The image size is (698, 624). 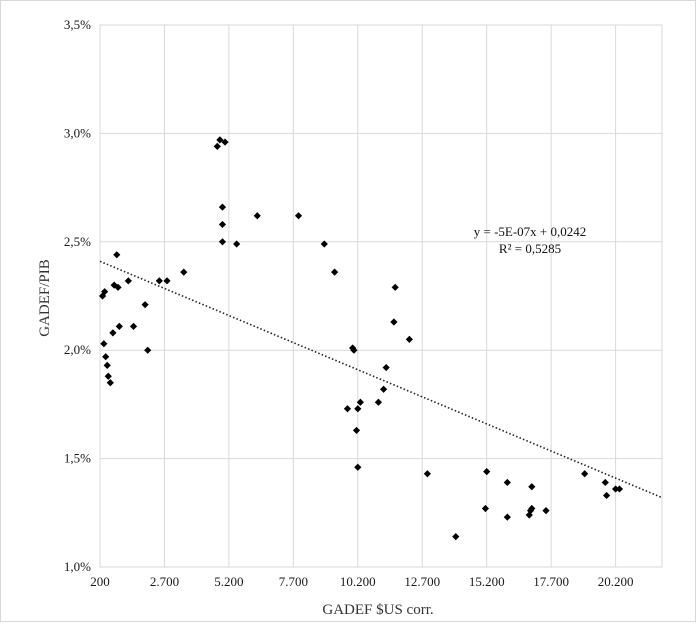 I want to click on x-tick-label: 5.200, so click(x=228, y=581).